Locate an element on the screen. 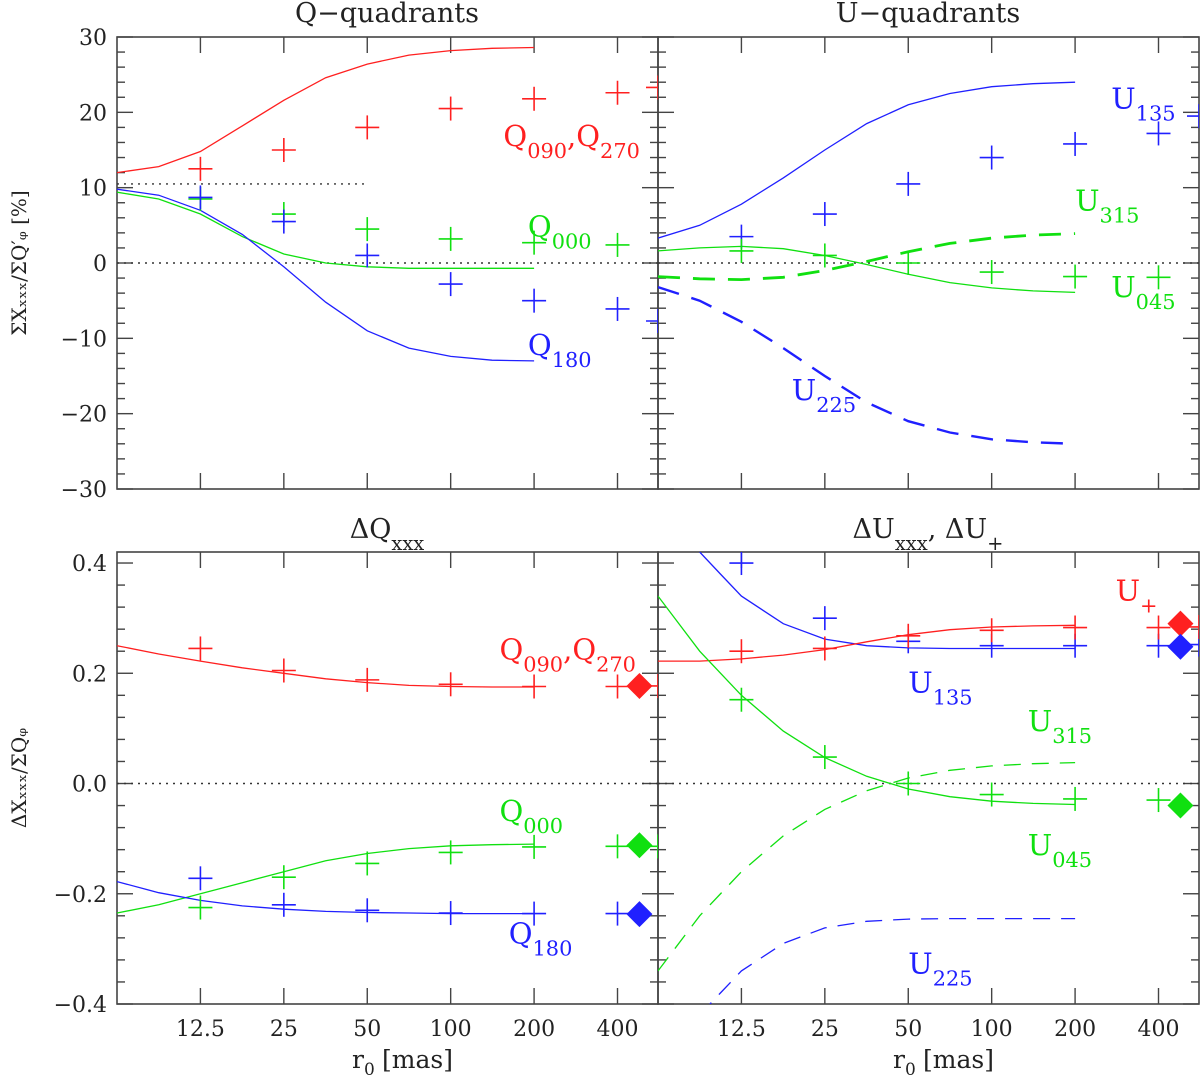  x-axis-label-left: r 0 [mas] is located at coordinates (402, 1062).